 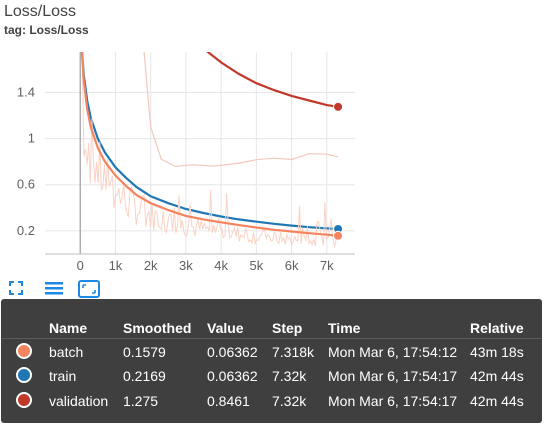 I want to click on row-step: 7.318k, so click(x=293, y=352).